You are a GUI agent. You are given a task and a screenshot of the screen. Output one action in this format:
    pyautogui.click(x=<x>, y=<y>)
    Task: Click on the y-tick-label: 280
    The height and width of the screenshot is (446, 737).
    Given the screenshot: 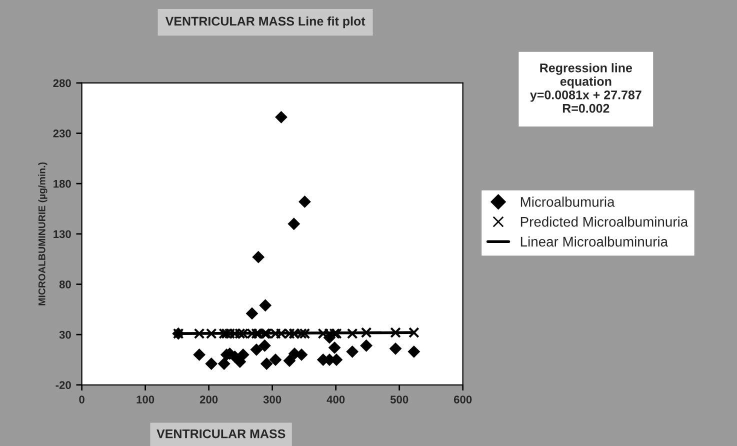 What is the action you would take?
    pyautogui.click(x=62, y=83)
    